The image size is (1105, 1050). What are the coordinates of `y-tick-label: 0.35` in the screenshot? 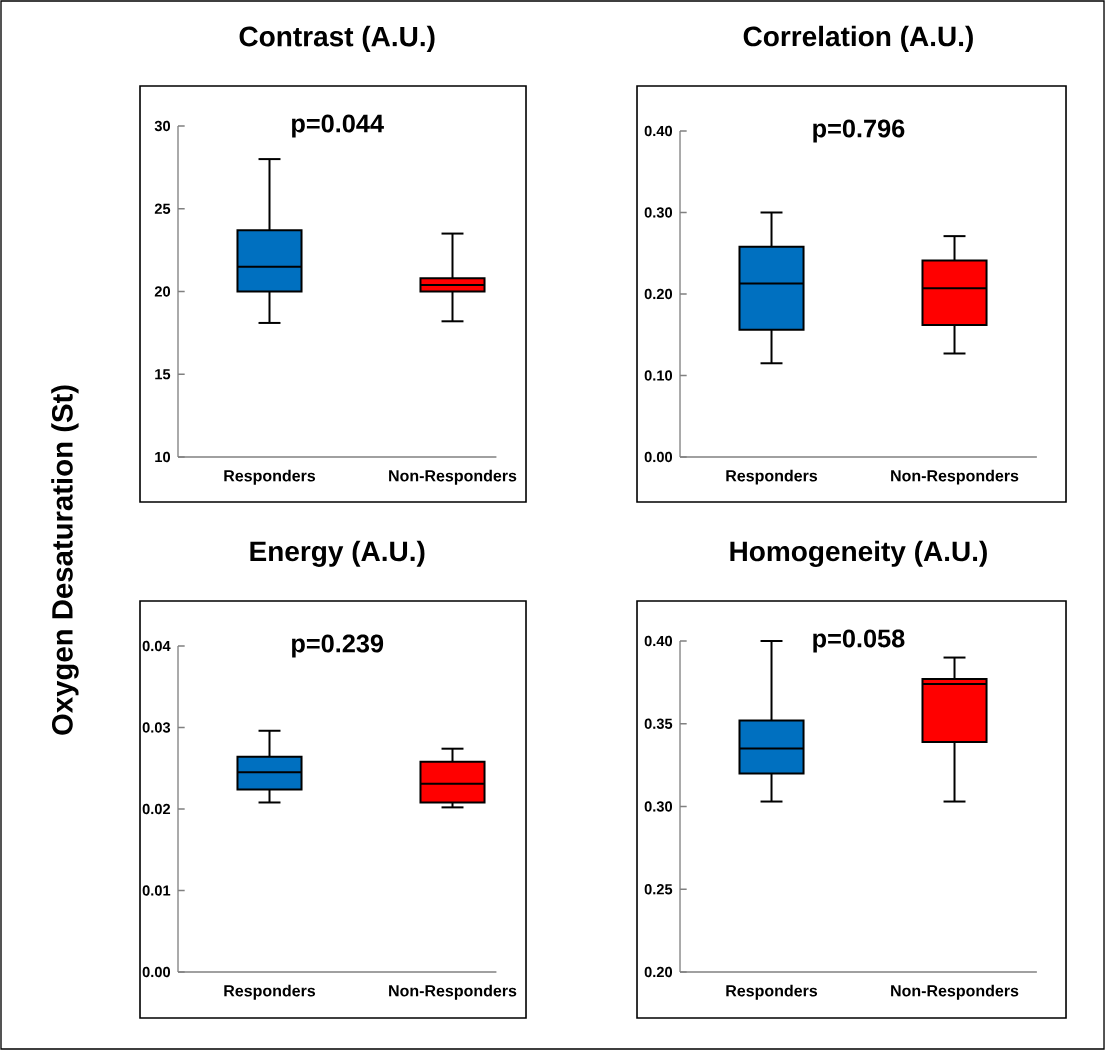 It's located at (658, 723).